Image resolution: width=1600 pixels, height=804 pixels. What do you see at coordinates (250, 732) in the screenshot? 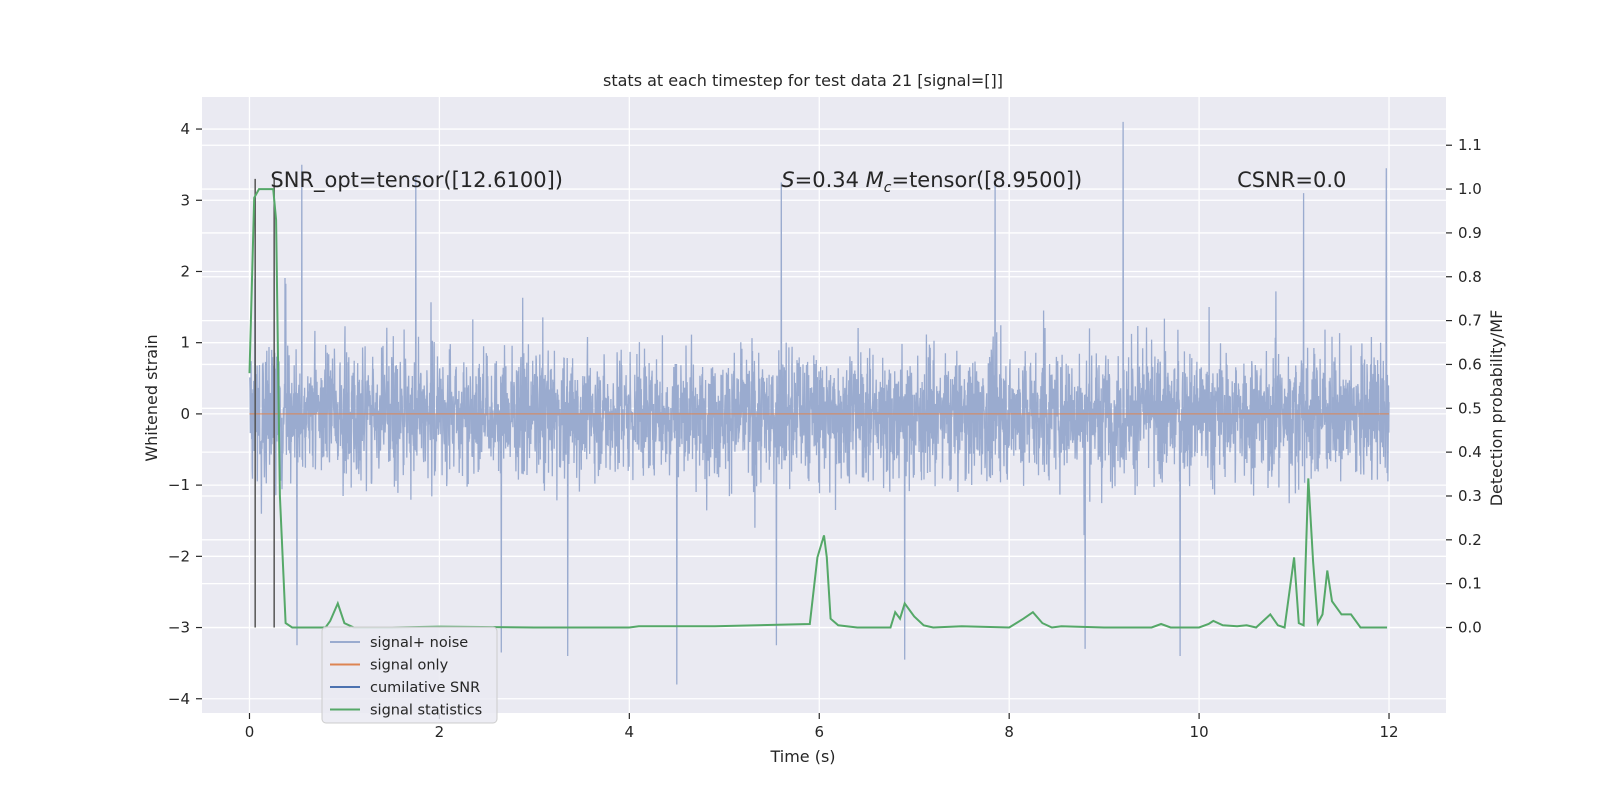
I see `x-tick-label: 0` at bounding box center [250, 732].